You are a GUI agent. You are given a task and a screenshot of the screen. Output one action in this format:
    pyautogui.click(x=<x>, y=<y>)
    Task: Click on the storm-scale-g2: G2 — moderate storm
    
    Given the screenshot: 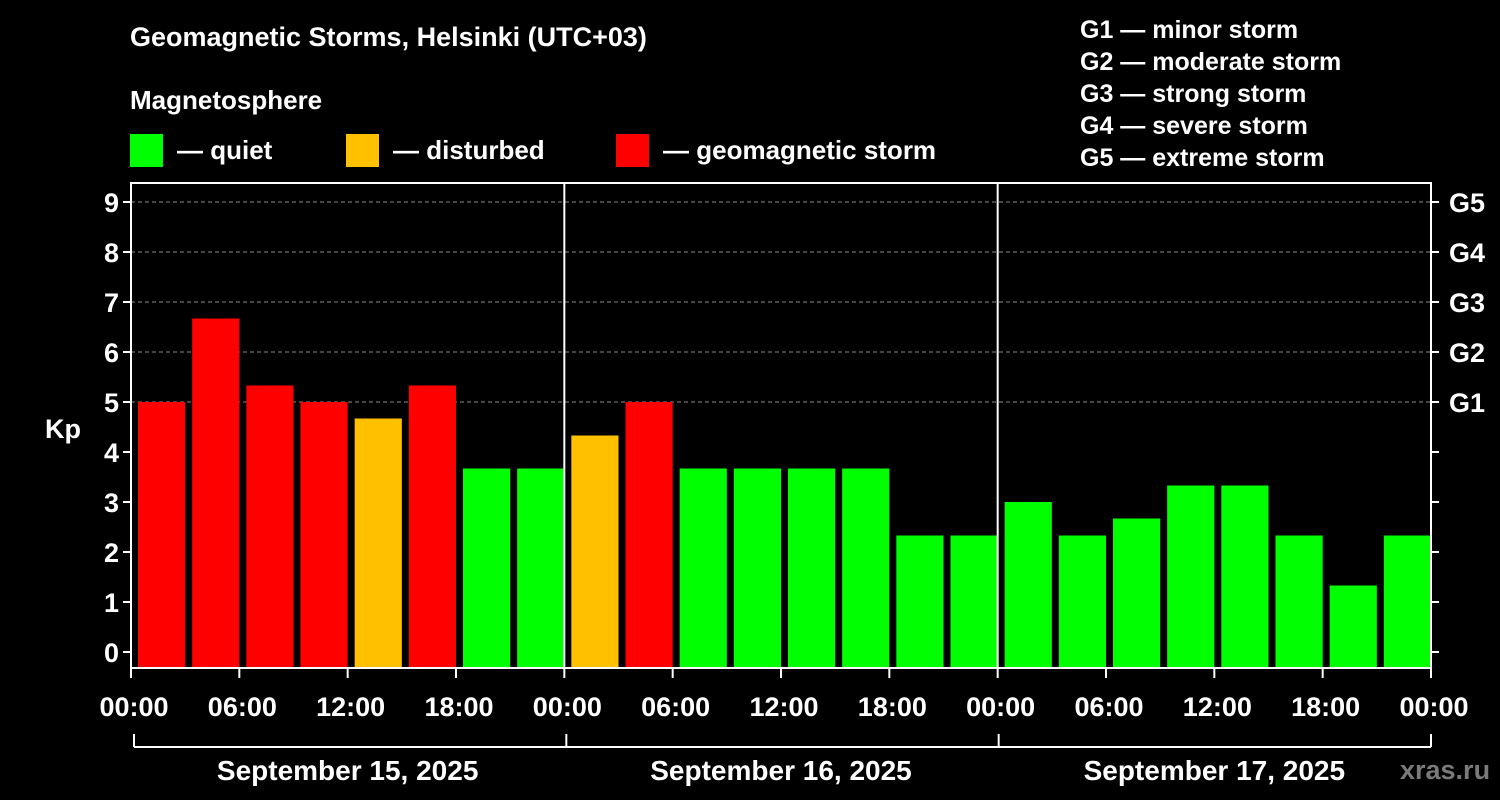 What is the action you would take?
    pyautogui.click(x=1211, y=62)
    